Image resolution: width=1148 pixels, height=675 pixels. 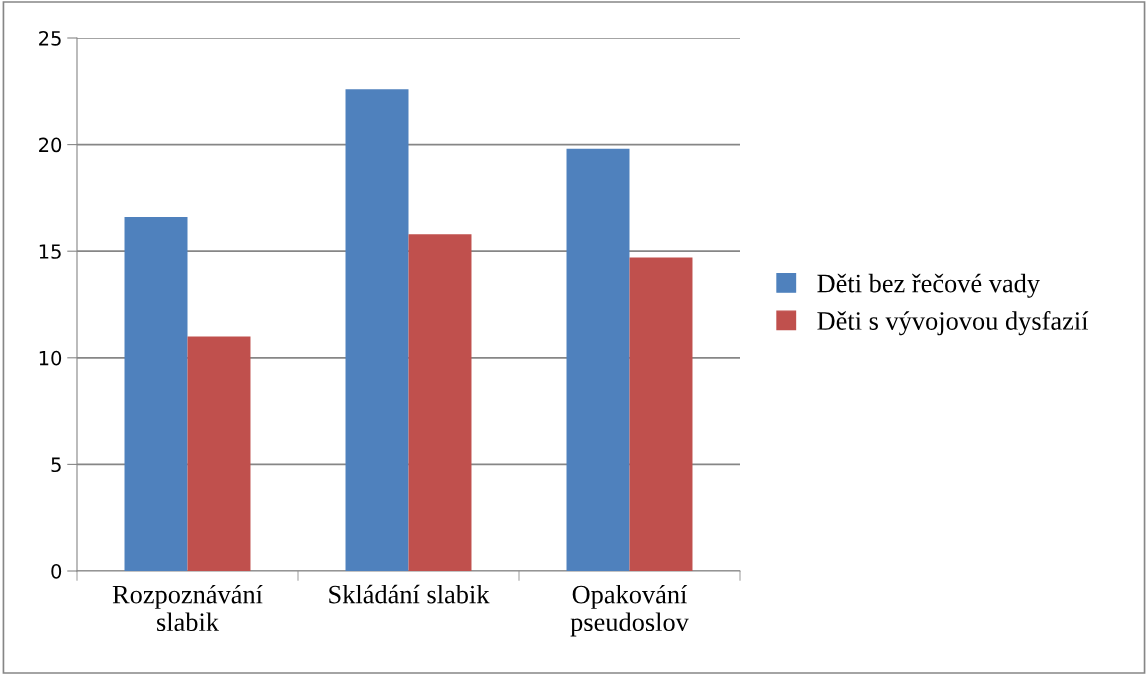 I want to click on y-tick-label: 5, so click(x=56, y=465).